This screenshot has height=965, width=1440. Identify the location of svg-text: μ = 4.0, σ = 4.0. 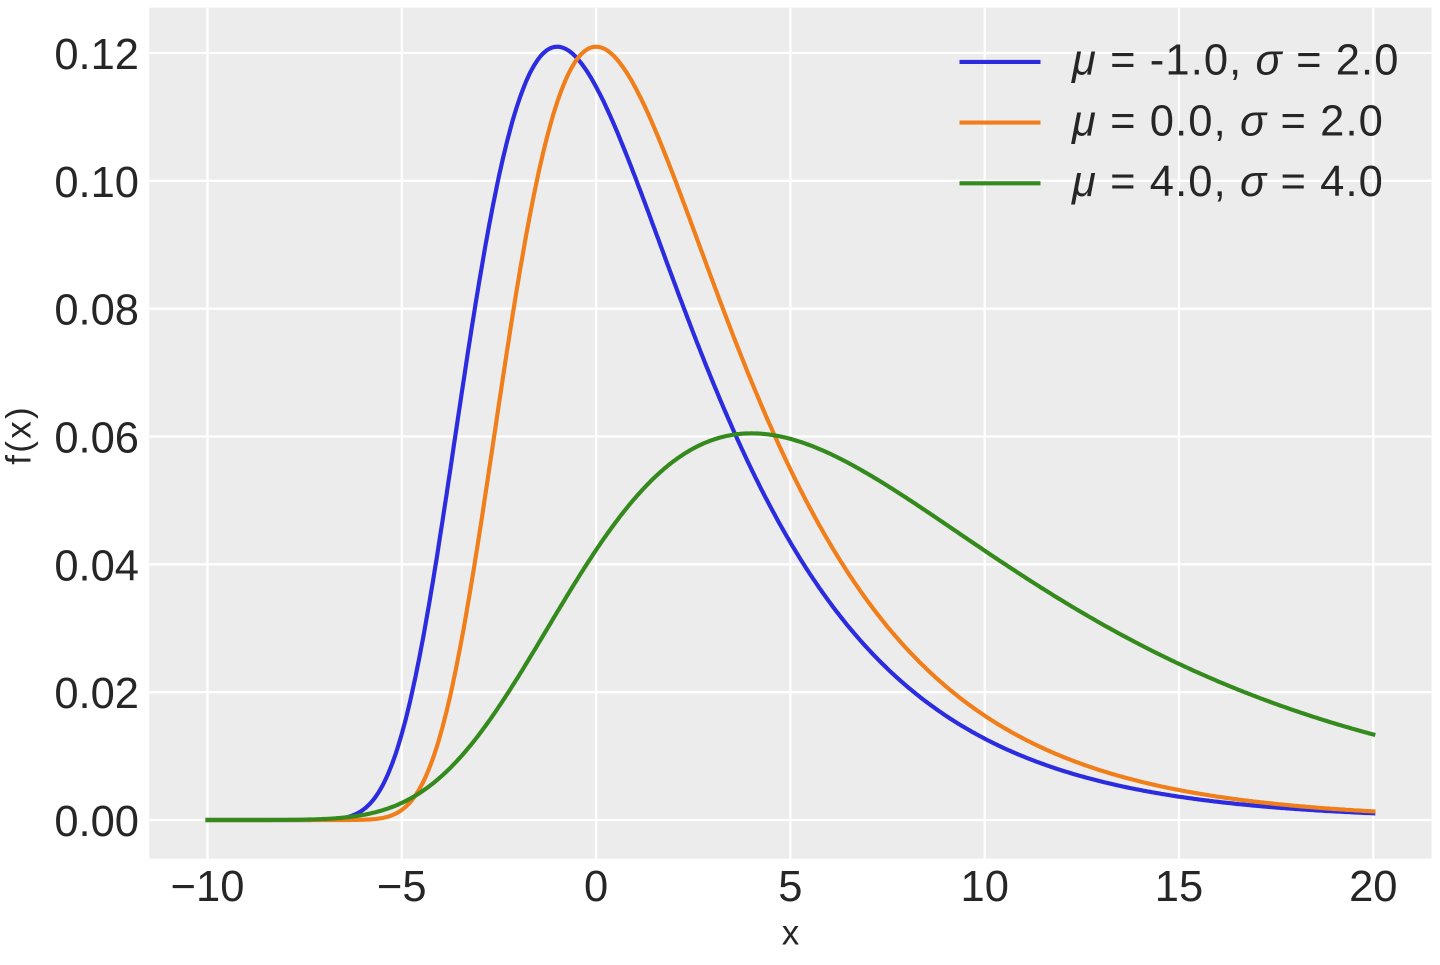
(1227, 182).